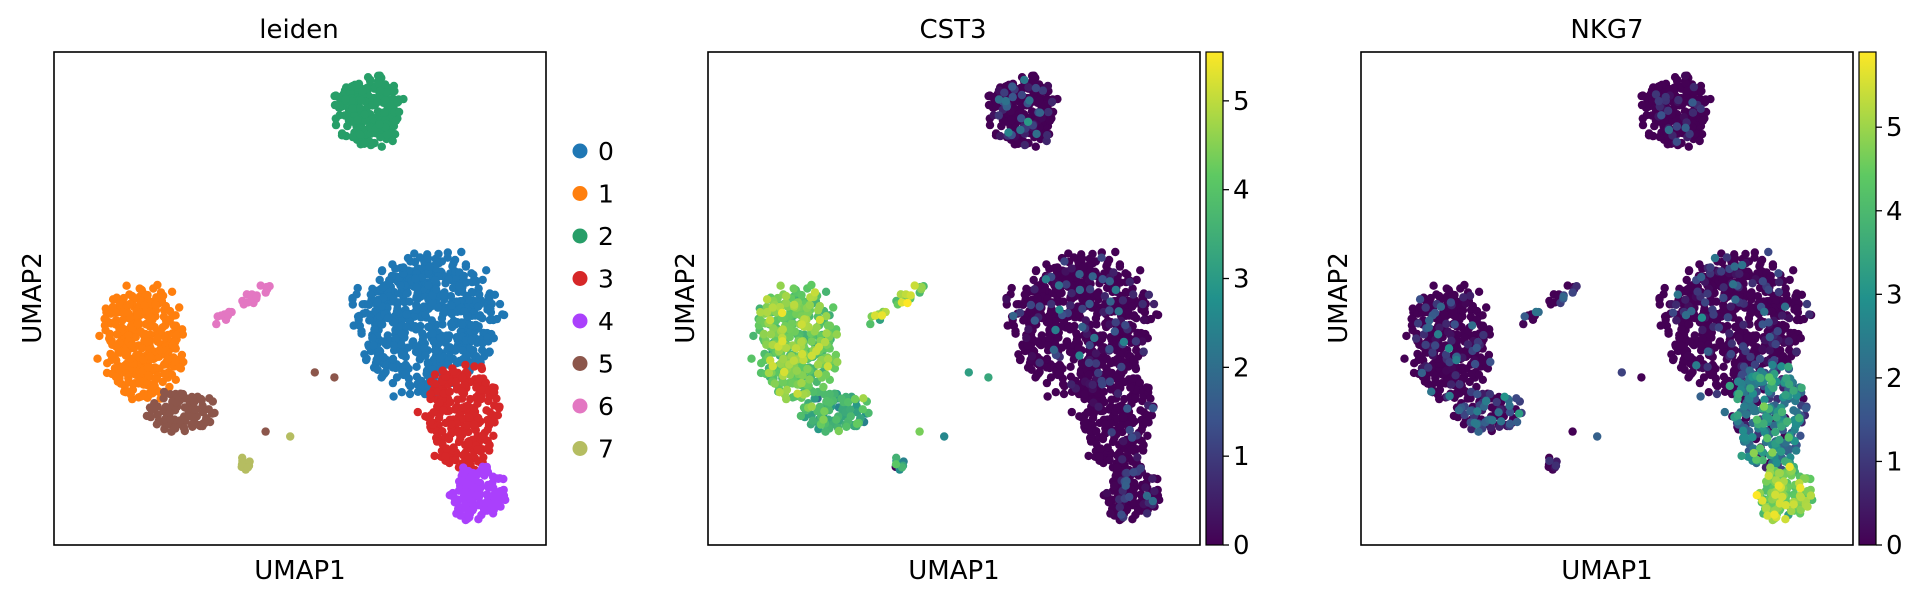 This screenshot has height=599, width=1925. Describe the element at coordinates (33, 297) in the screenshot. I see `y-axis-label: UMAP2` at that location.